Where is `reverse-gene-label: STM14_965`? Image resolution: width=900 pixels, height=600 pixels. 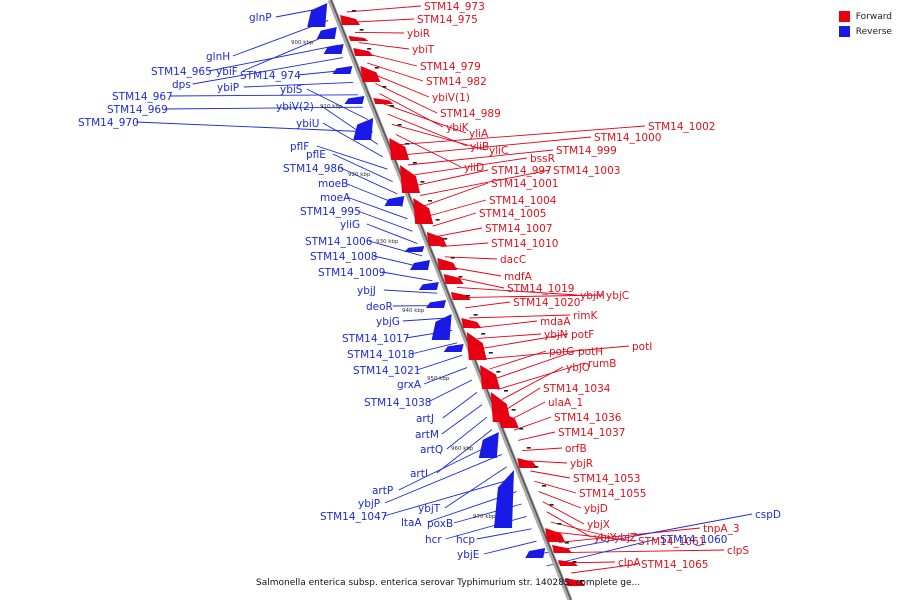 reverse-gene-label: STM14_965 is located at coordinates (181, 72).